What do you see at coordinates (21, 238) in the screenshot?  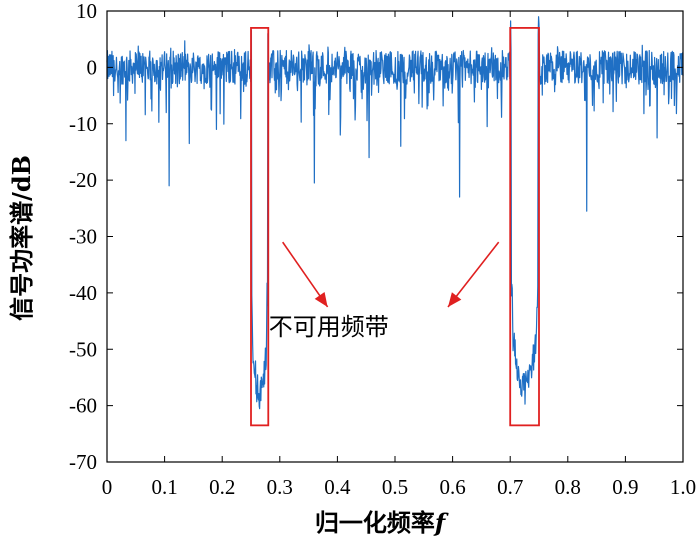 I see `y-axis-label: 信号功率谱/dB` at bounding box center [21, 238].